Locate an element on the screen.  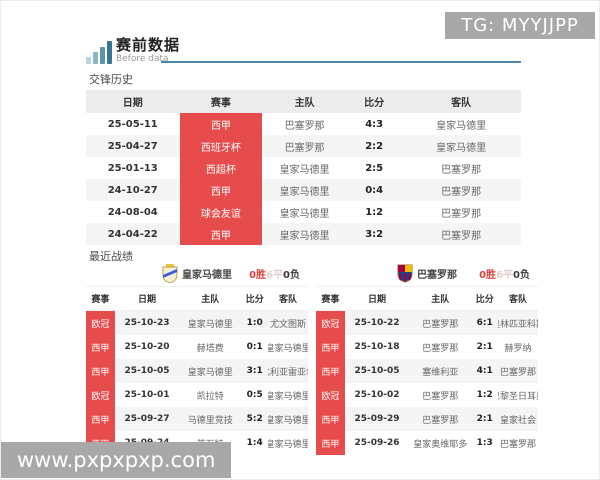
cell-date: 25-05-11 is located at coordinates (132, 124).